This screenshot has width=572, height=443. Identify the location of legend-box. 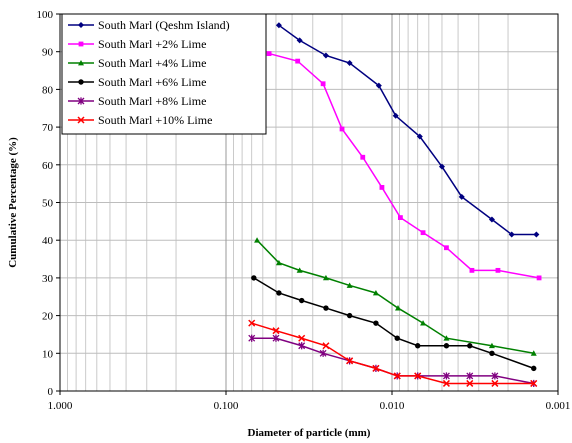
(164, 74).